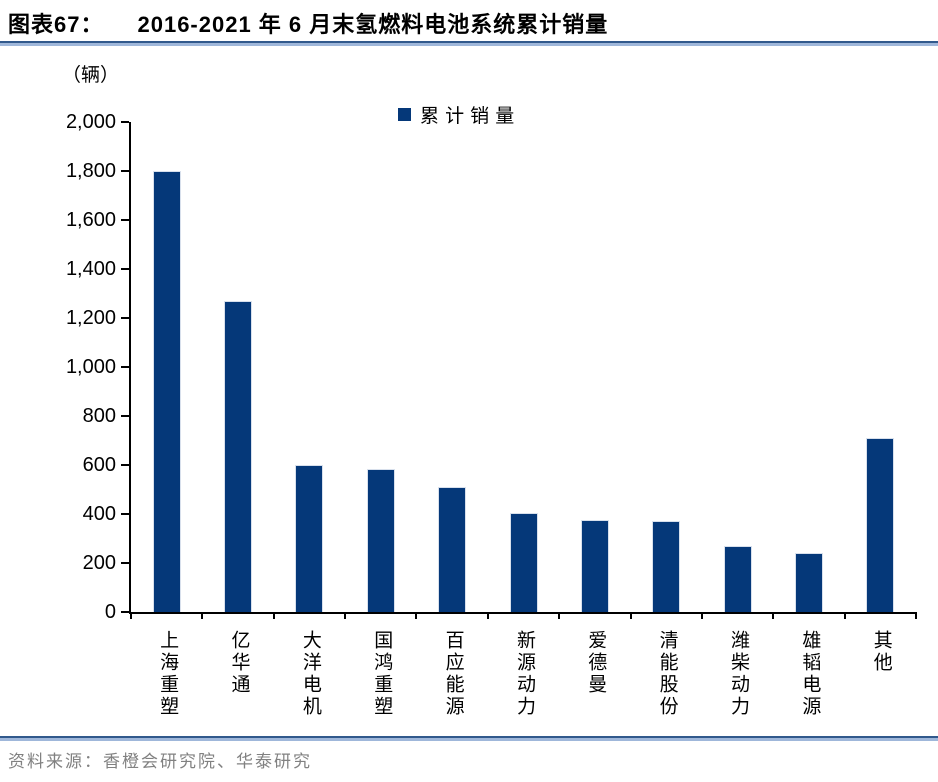  What do you see at coordinates (168, 674) in the screenshot?
I see `x-tick-label: 上海重塑` at bounding box center [168, 674].